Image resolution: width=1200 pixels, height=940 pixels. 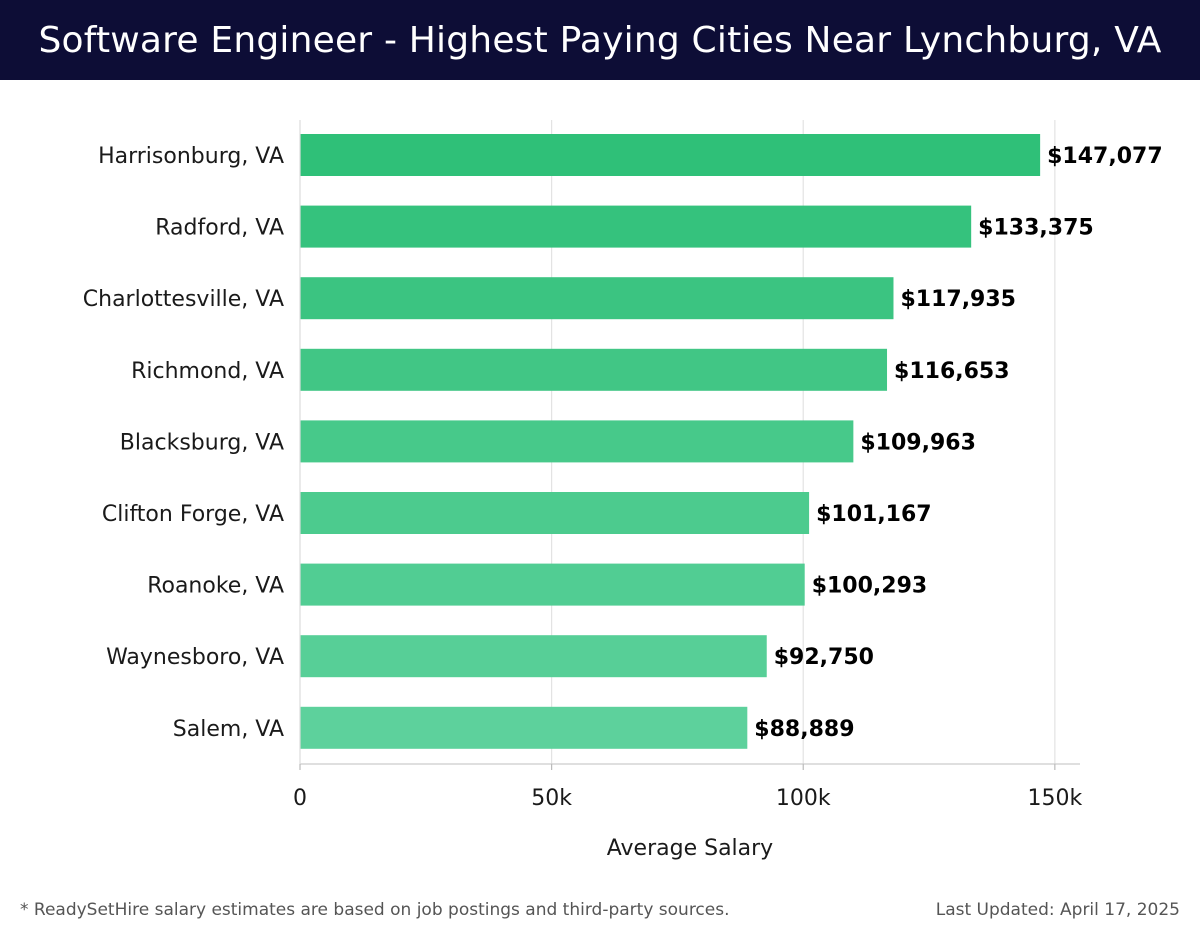 What do you see at coordinates (191, 156) in the screenshot?
I see `category-label: Harrisonburg, VA` at bounding box center [191, 156].